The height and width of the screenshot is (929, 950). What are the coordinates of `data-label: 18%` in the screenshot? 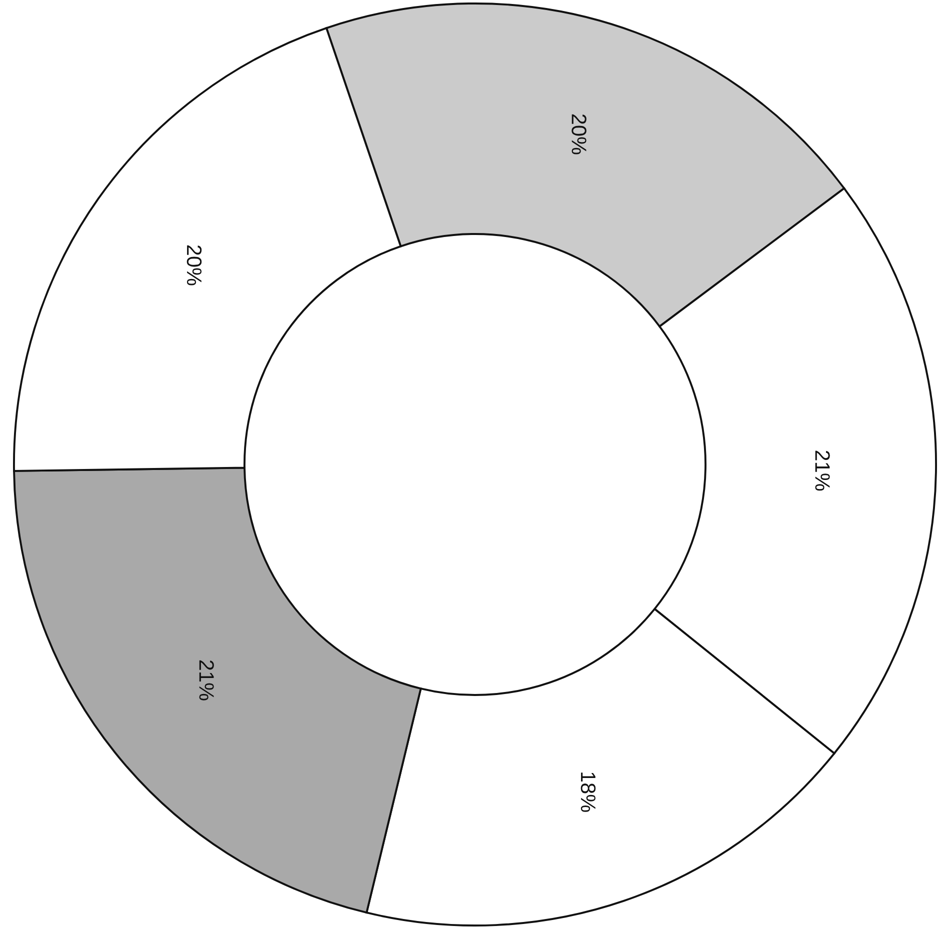 It's located at (588, 792).